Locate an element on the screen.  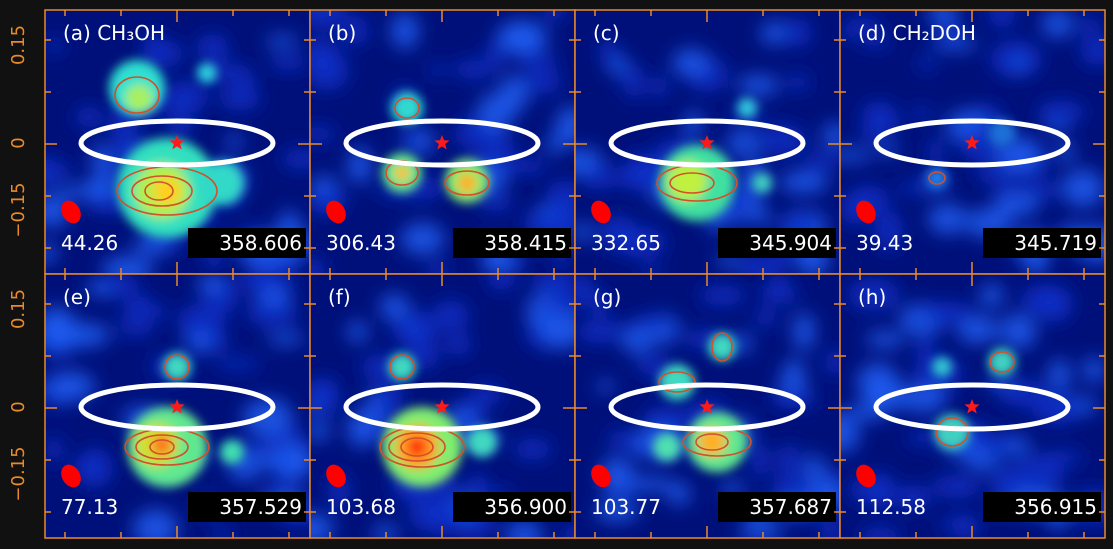
panel-label: (f) is located at coordinates (339, 297).